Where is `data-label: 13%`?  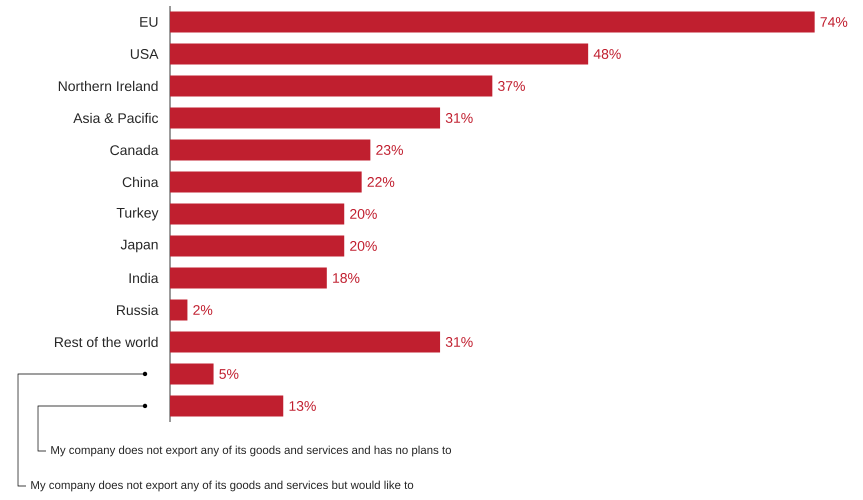 data-label: 13% is located at coordinates (303, 406).